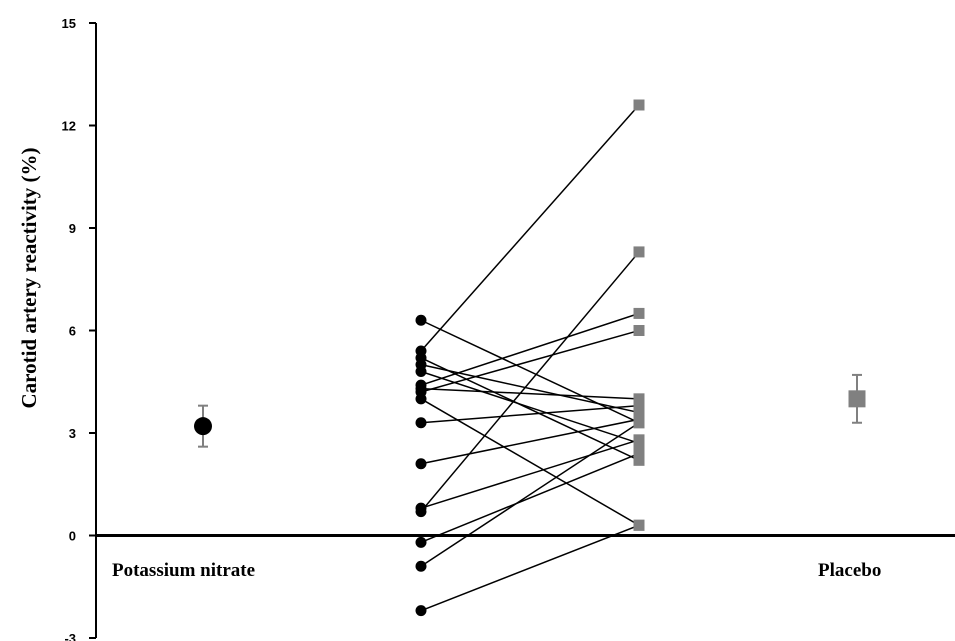 The height and width of the screenshot is (641, 955). Describe the element at coordinates (79, 328) in the screenshot. I see `y-axis-ticks: -3 0 3 6 9 12 15` at that location.